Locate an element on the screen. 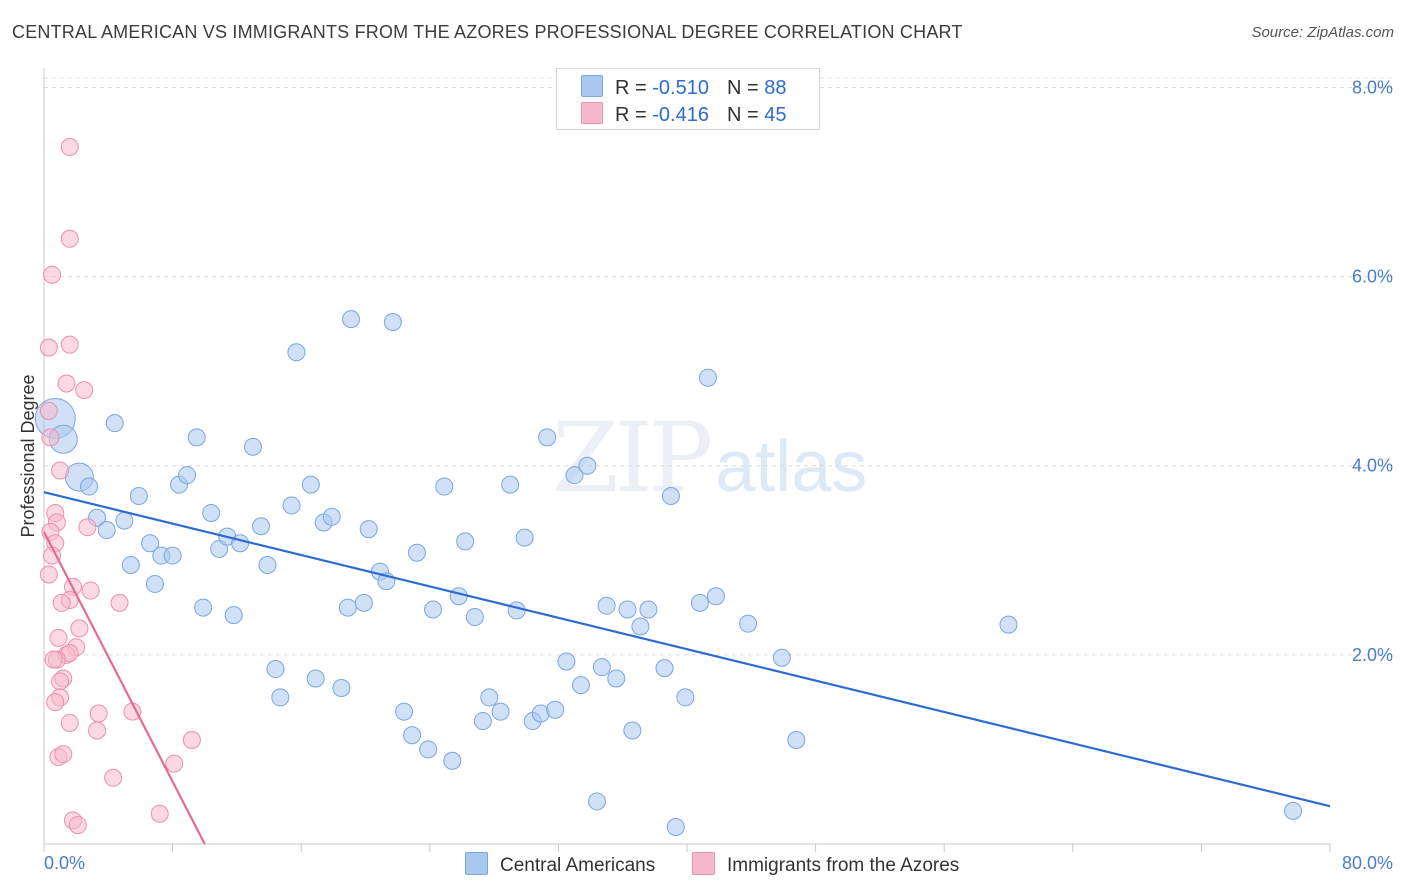  bottom-legend-azores: Immigrants from the Azores is located at coordinates (825, 864).